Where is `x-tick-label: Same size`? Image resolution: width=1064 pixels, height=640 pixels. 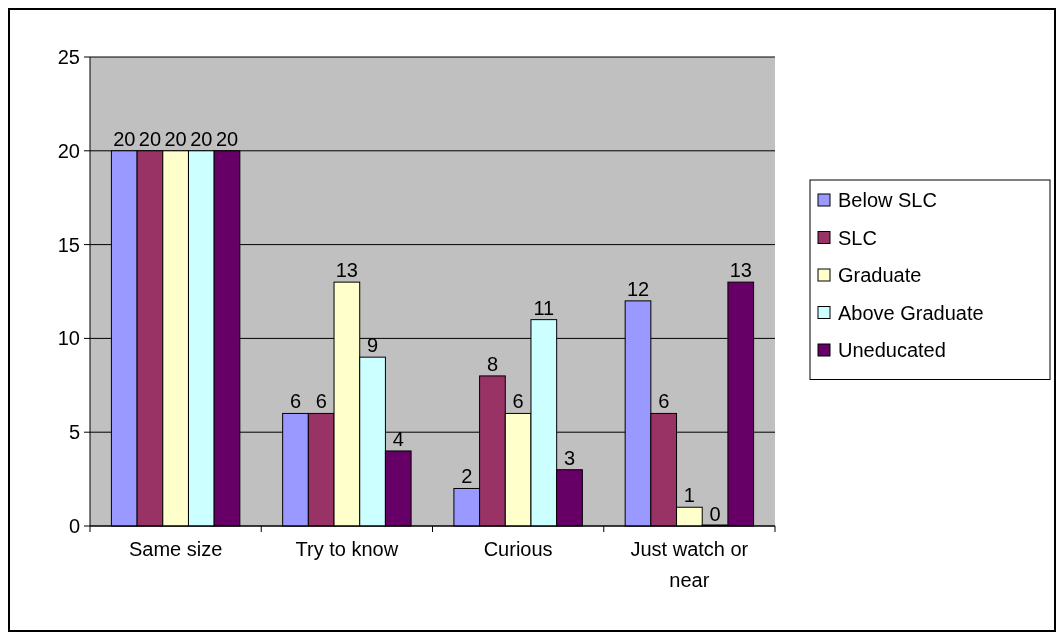 x-tick-label: Same size is located at coordinates (175, 549).